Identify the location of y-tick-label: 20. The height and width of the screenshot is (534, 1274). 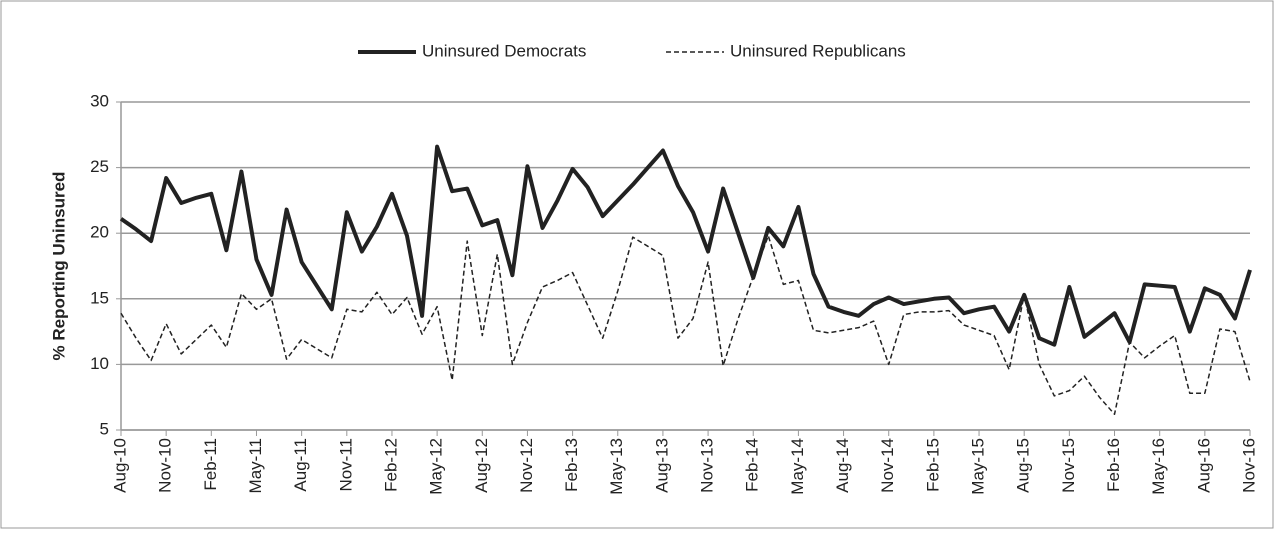
(99, 232).